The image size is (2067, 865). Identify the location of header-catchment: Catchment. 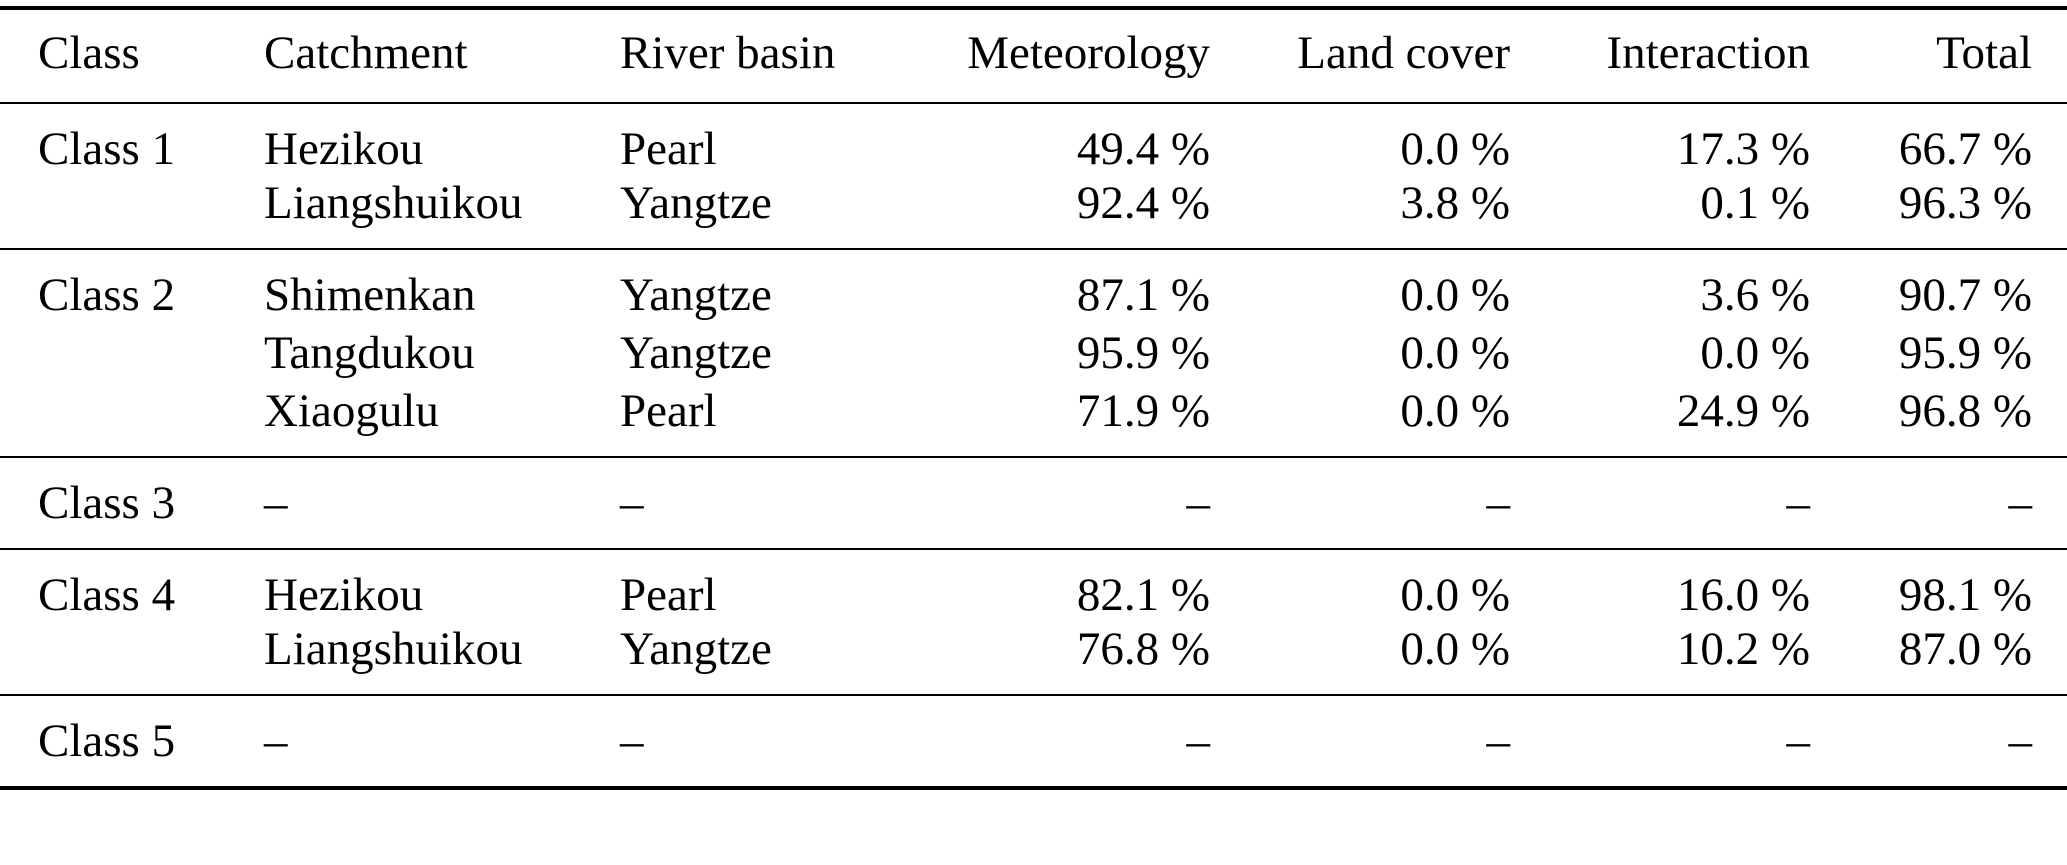
(366, 53).